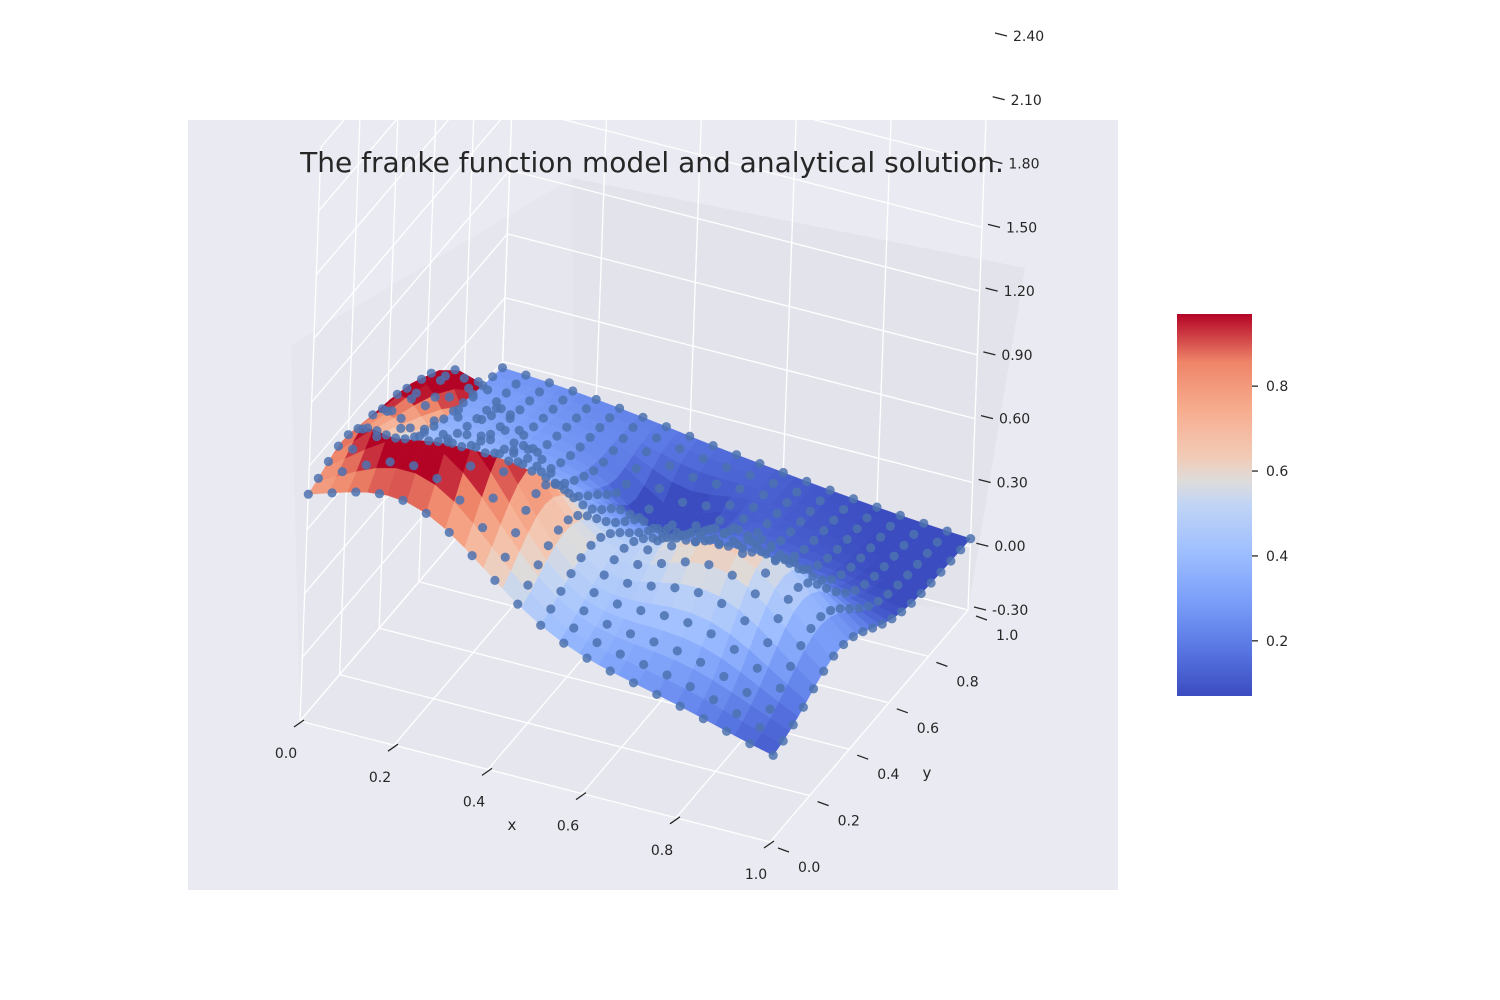  I want to click on z-tick-label: 1.20, so click(1019, 292).